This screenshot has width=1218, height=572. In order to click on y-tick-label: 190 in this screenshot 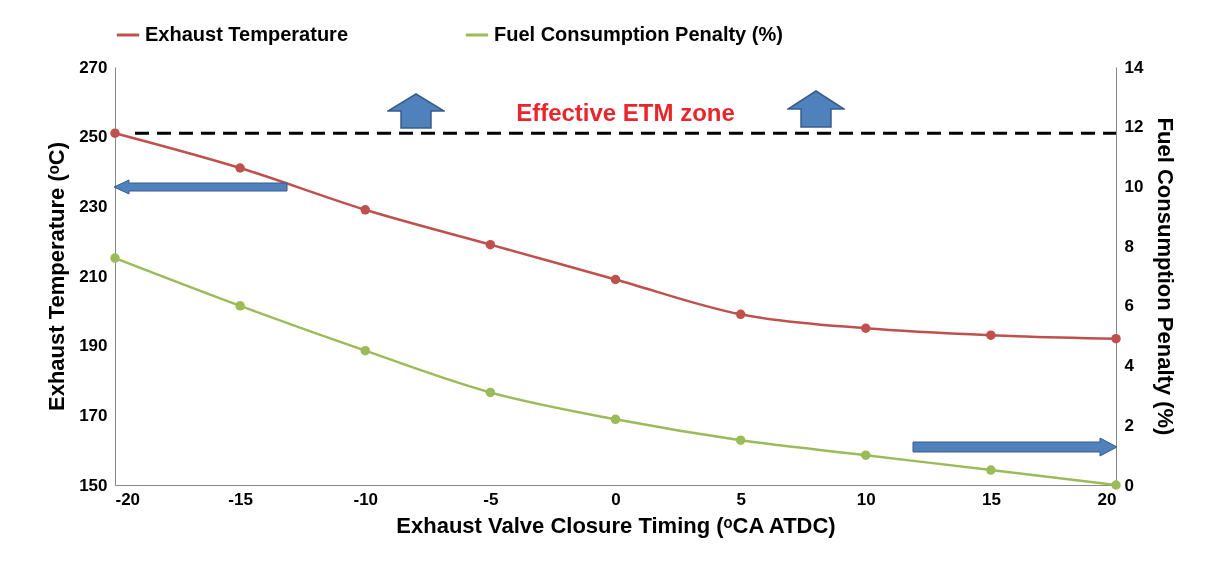, I will do `click(93, 346)`.